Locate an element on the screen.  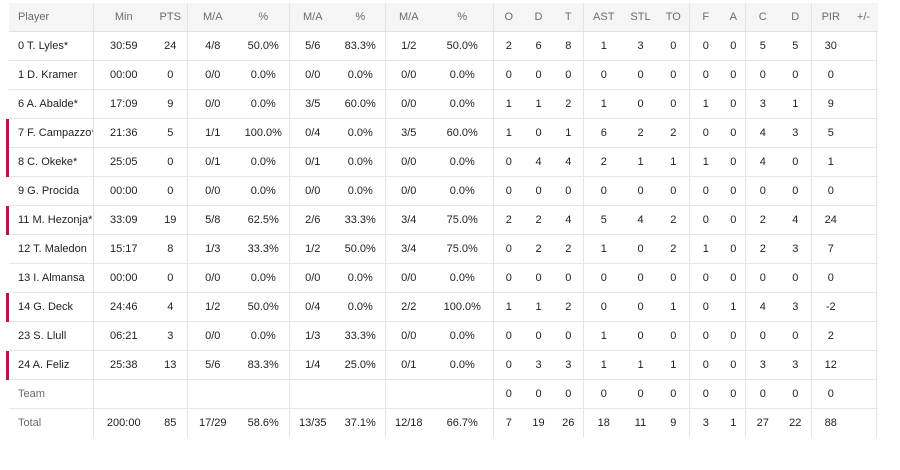
header-2p-pct: % is located at coordinates (263, 17).